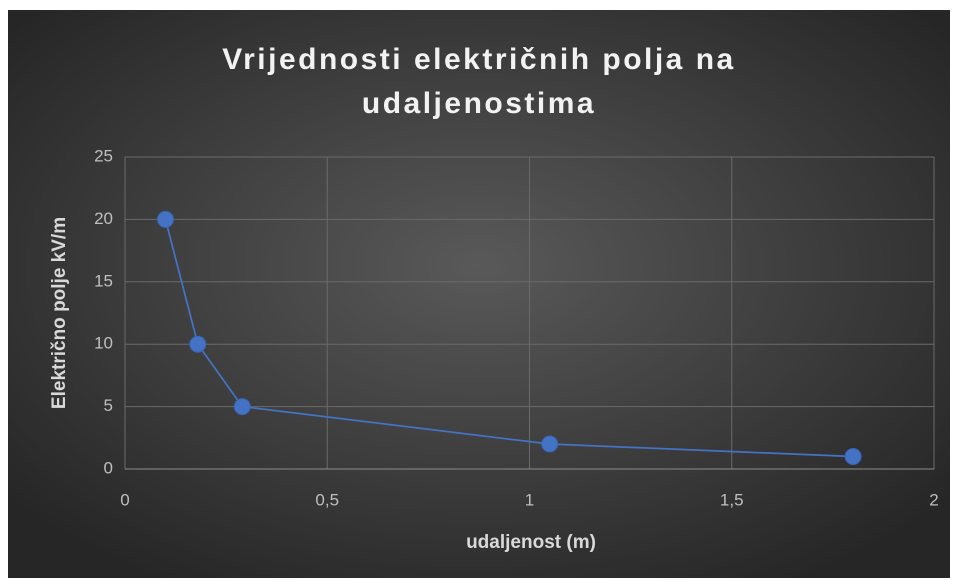 The height and width of the screenshot is (580, 958). What do you see at coordinates (103, 218) in the screenshot?
I see `y-tick-label: 20` at bounding box center [103, 218].